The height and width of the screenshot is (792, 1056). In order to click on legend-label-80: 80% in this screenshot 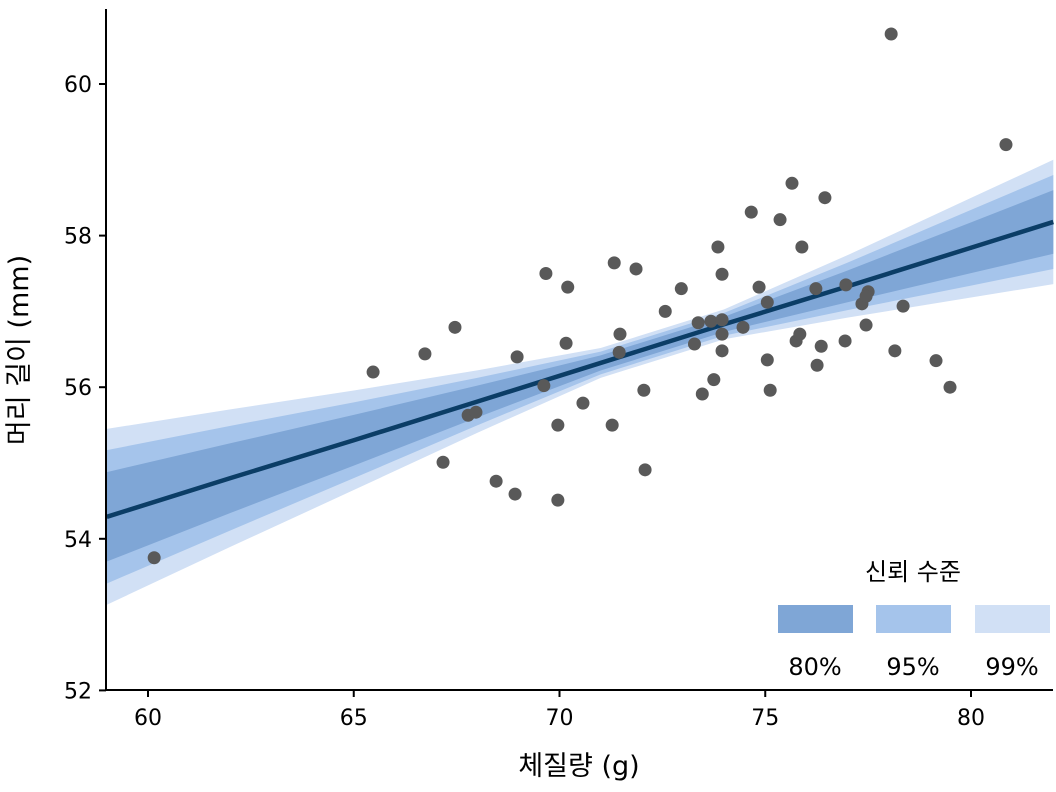, I will do `click(814, 667)`.